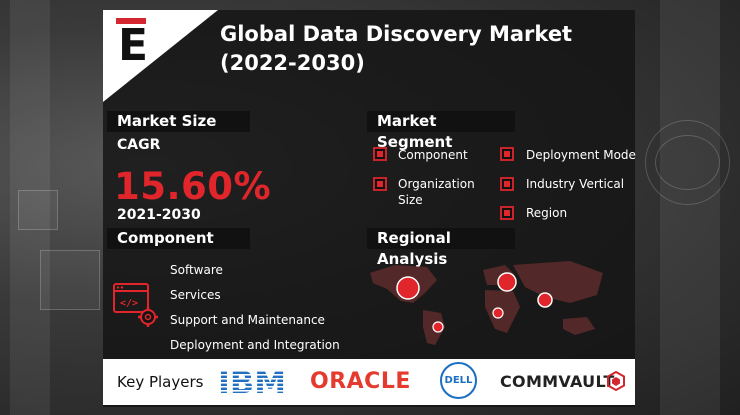 This screenshot has width=740, height=415. I want to click on key-players-bar, so click(369, 382).